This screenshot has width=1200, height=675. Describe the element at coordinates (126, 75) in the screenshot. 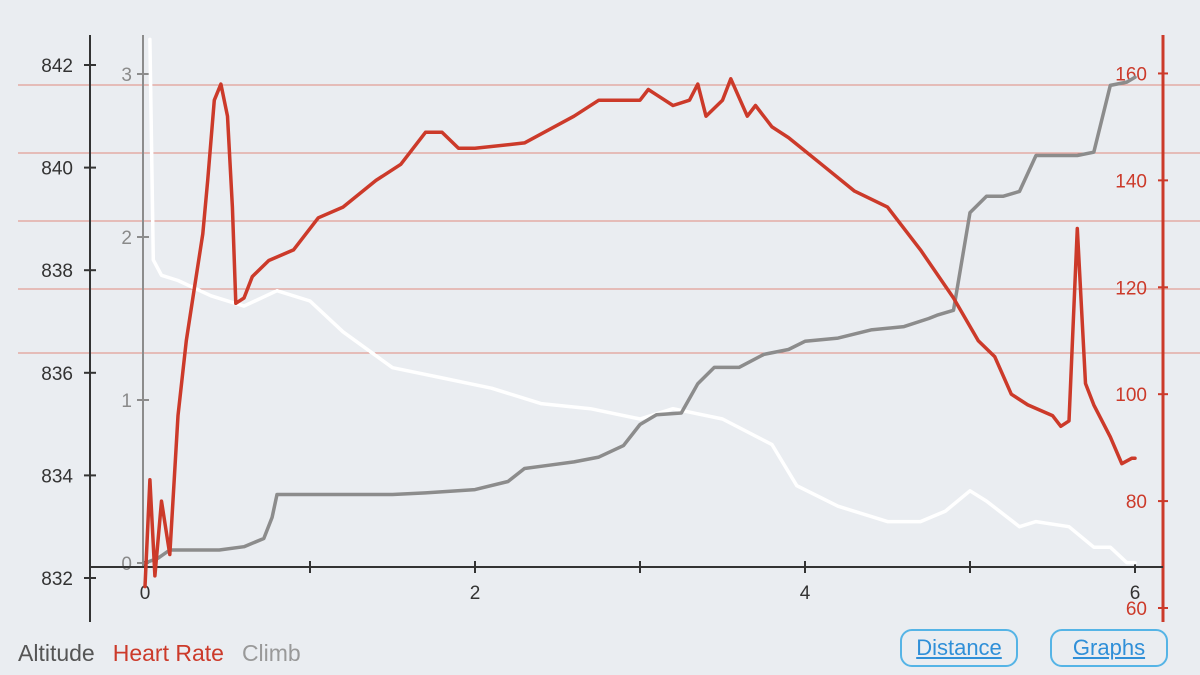

I see `climb-tick-label: 3` at that location.